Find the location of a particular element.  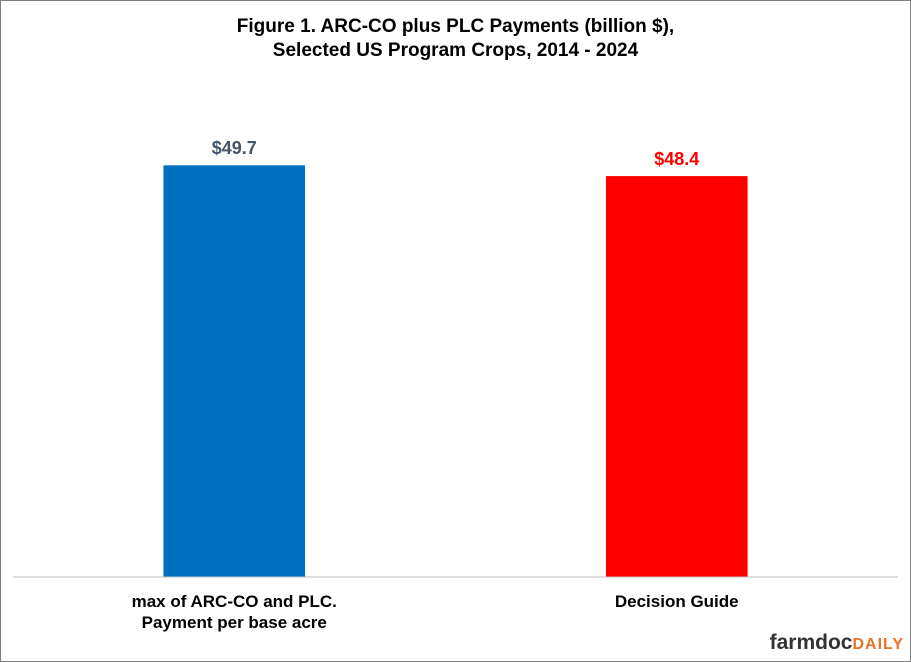

logo-text: farmdoc is located at coordinates (811, 642).